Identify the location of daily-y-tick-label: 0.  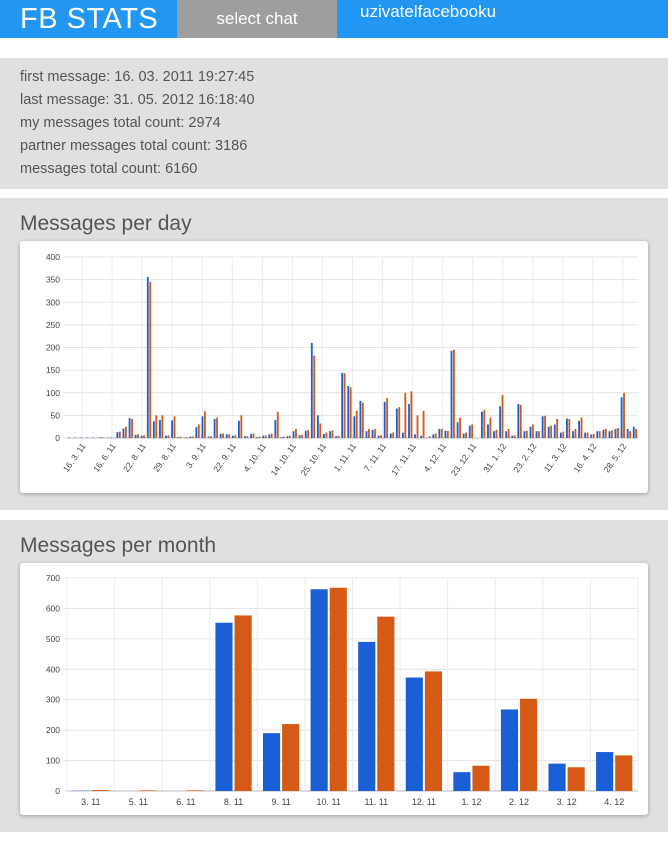
(57, 438).